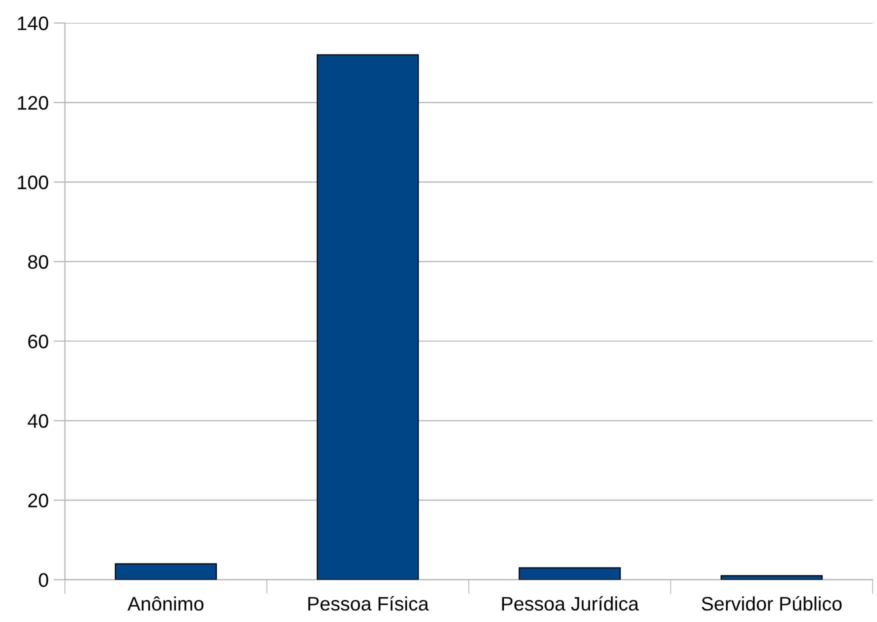 The width and height of the screenshot is (877, 622). What do you see at coordinates (772, 603) in the screenshot?
I see `x-tick-label: Servidor Público` at bounding box center [772, 603].